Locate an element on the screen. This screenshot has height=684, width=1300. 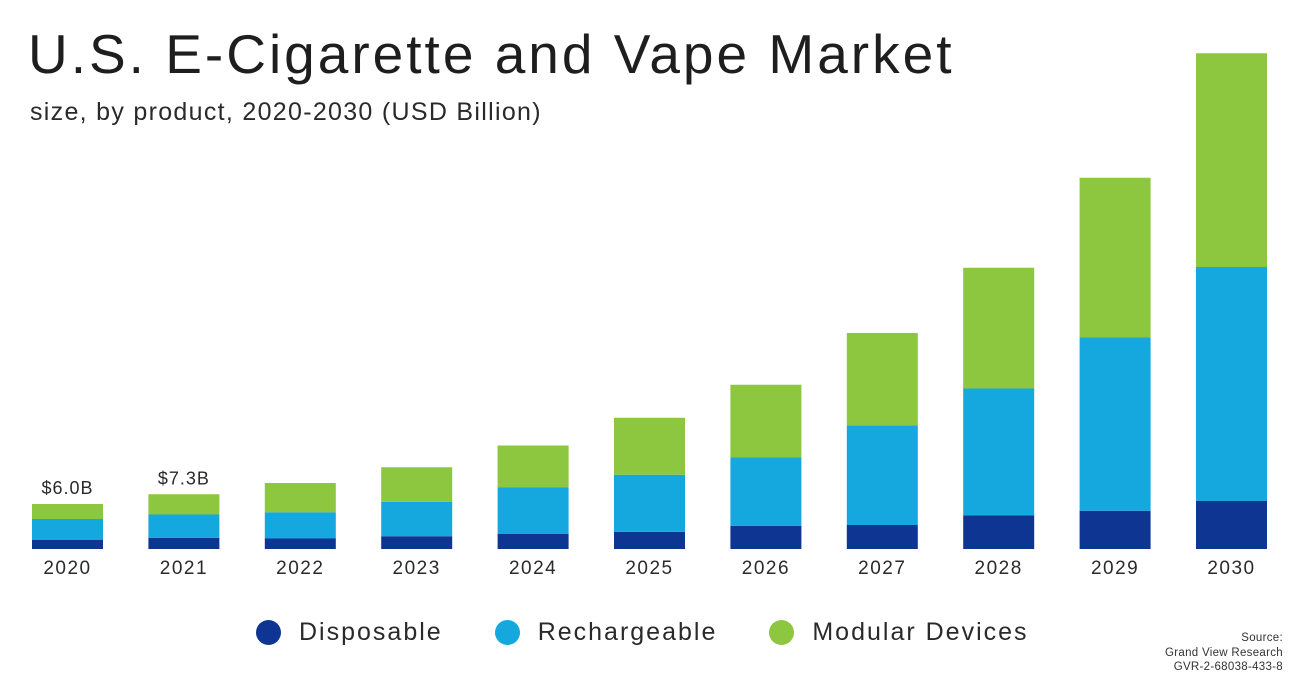
bar-group-2028 is located at coordinates (999, 408).